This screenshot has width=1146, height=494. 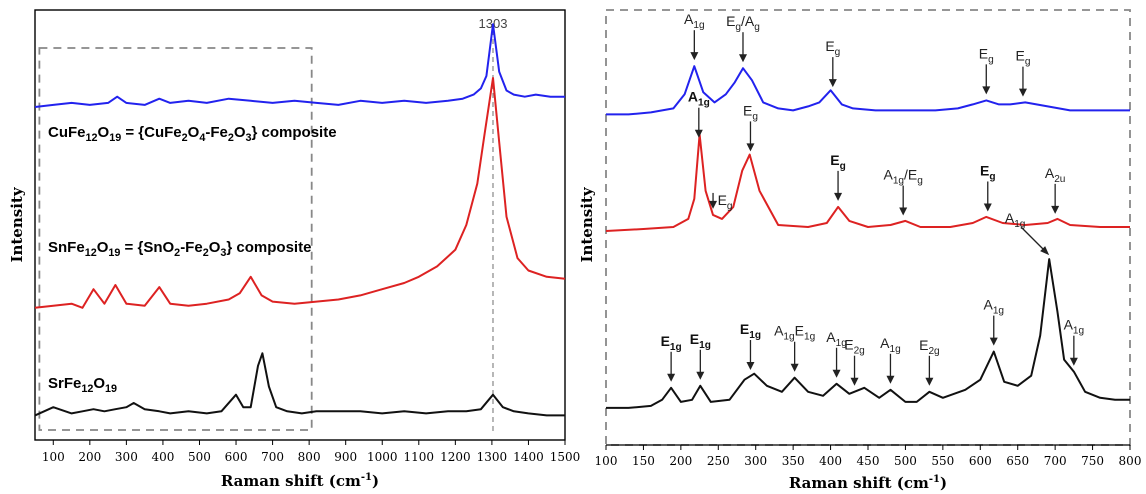 I want to click on left-tick-label: 200, so click(x=89, y=457).